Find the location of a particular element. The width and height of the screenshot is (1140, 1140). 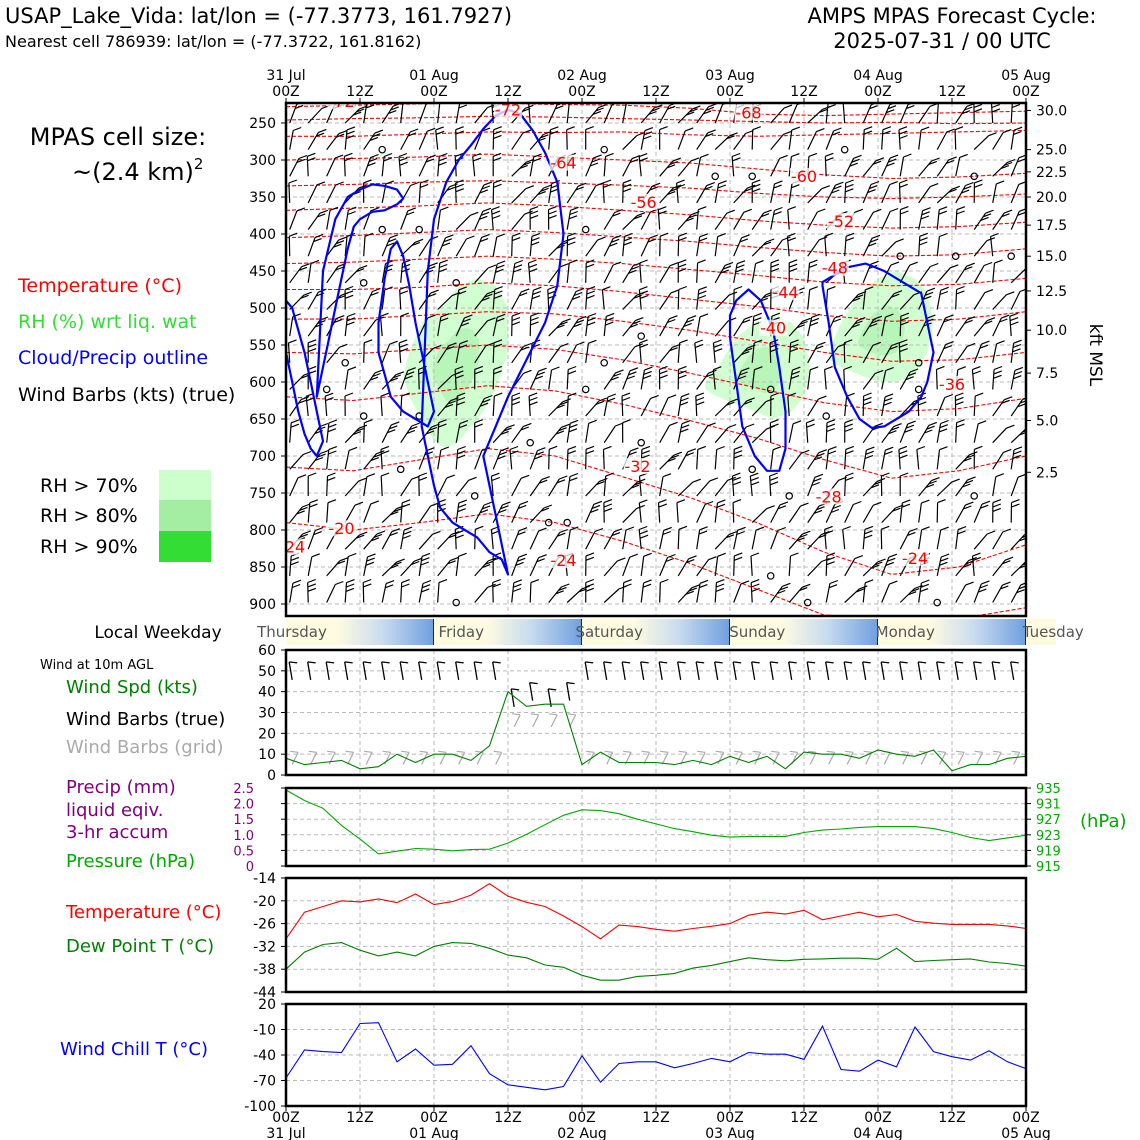

kft-tick-label: 7.5 is located at coordinates (1047, 374).